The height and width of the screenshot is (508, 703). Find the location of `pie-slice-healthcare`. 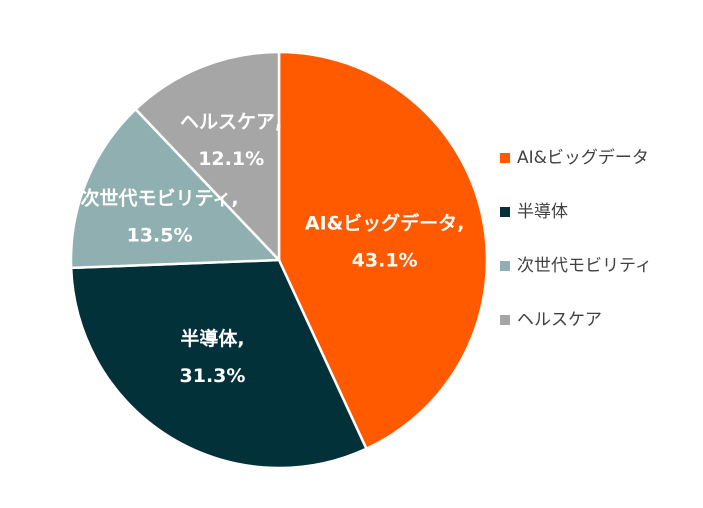

pie-slice-healthcare is located at coordinates (207, 156).